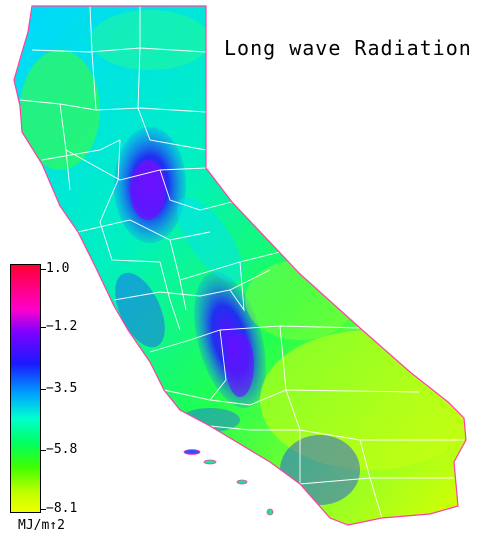 This screenshot has height=550, width=500. What do you see at coordinates (62, 327) in the screenshot?
I see `scale-tick-label: −1.2` at bounding box center [62, 327].